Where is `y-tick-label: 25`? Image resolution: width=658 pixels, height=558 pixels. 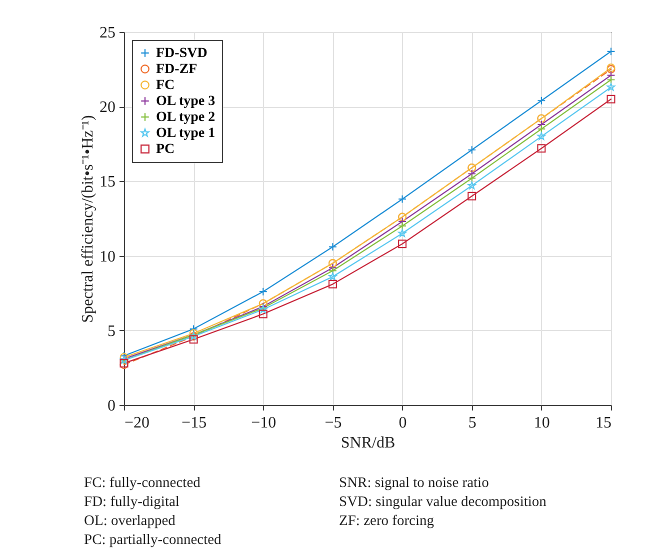
y-tick-label: 25 is located at coordinates (108, 33).